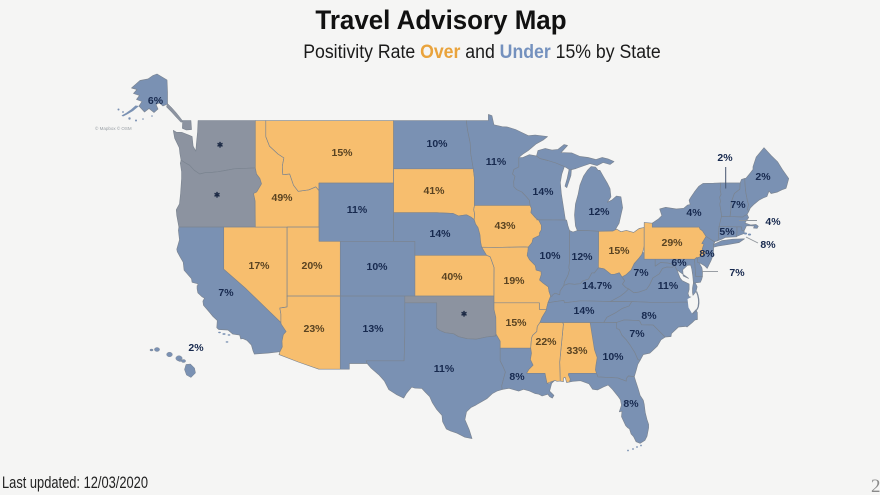 The width and height of the screenshot is (880, 495). What do you see at coordinates (113, 128) in the screenshot?
I see `svg-text: © Mapbox © OSM` at bounding box center [113, 128].